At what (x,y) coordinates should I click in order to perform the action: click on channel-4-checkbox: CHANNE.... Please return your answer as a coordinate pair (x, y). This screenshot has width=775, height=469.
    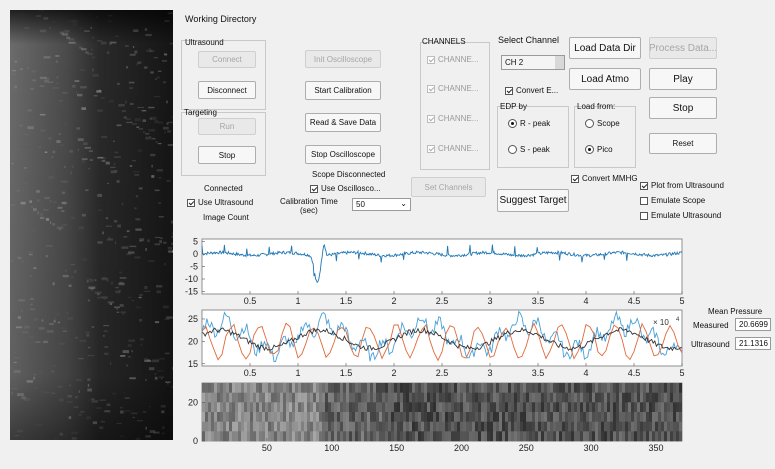
    Looking at the image, I should click on (452, 148).